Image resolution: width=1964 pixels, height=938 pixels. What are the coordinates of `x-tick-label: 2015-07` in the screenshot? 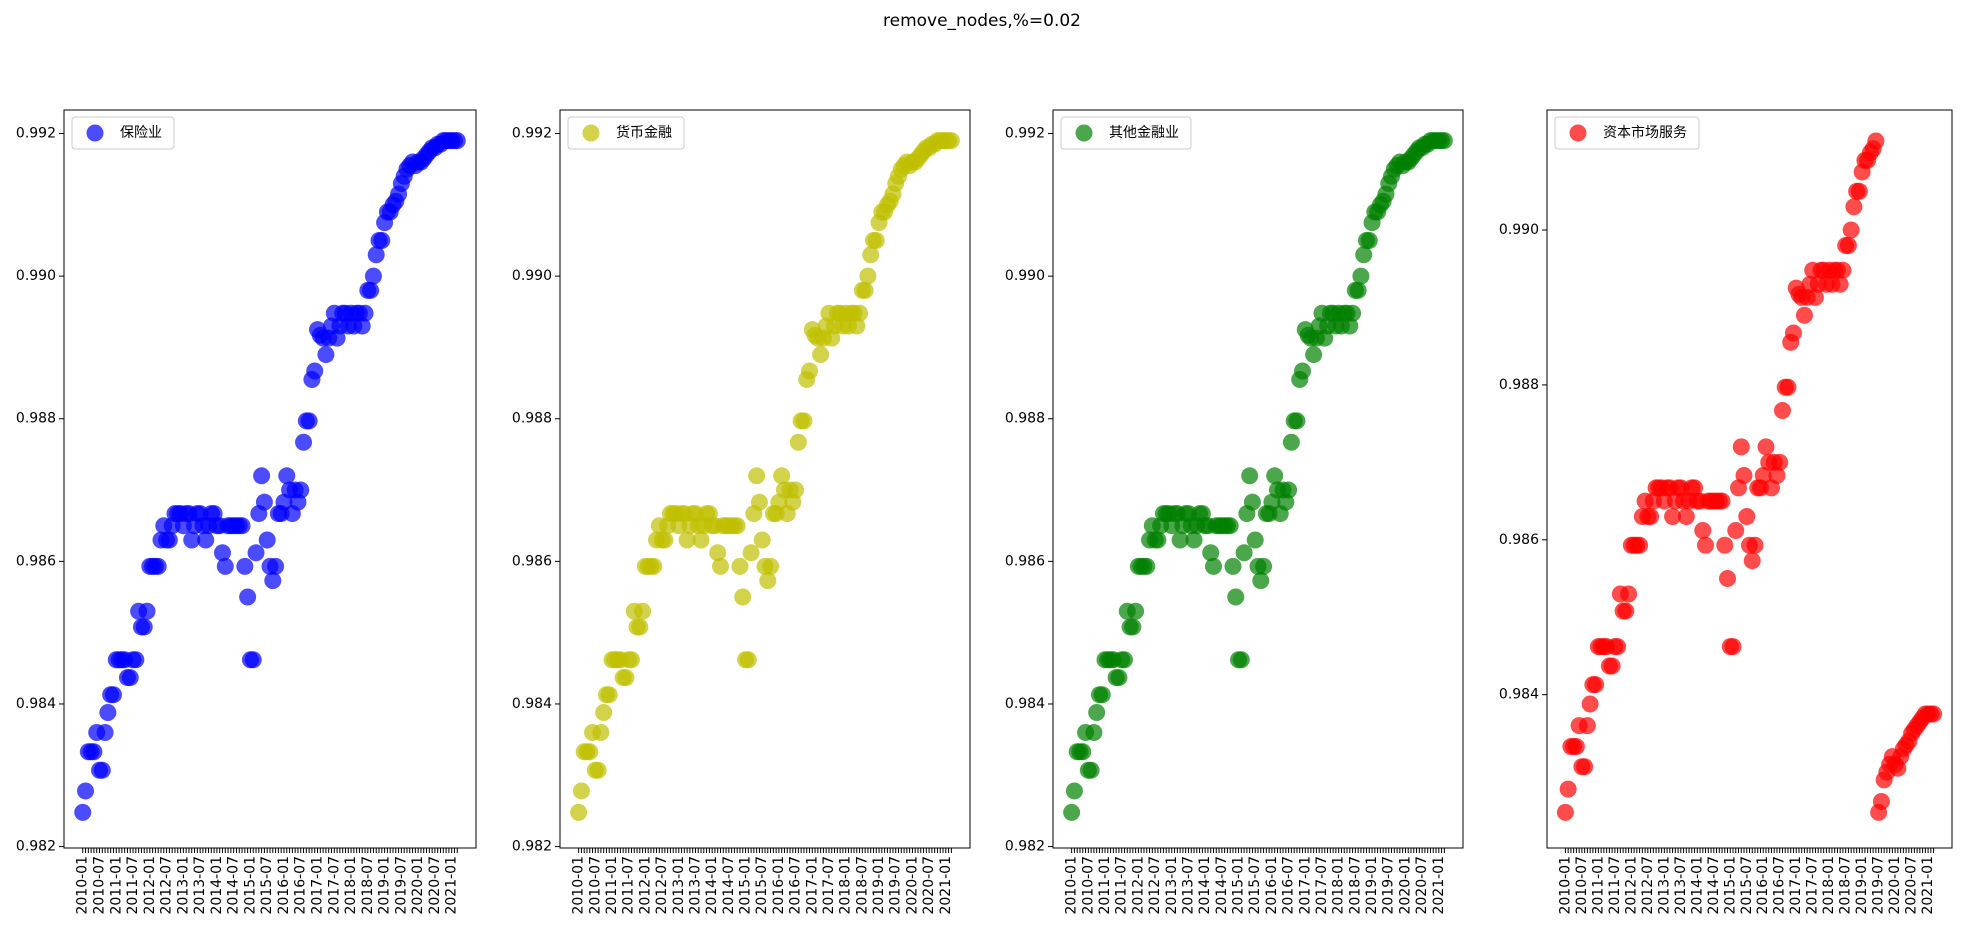 It's located at (762, 885).